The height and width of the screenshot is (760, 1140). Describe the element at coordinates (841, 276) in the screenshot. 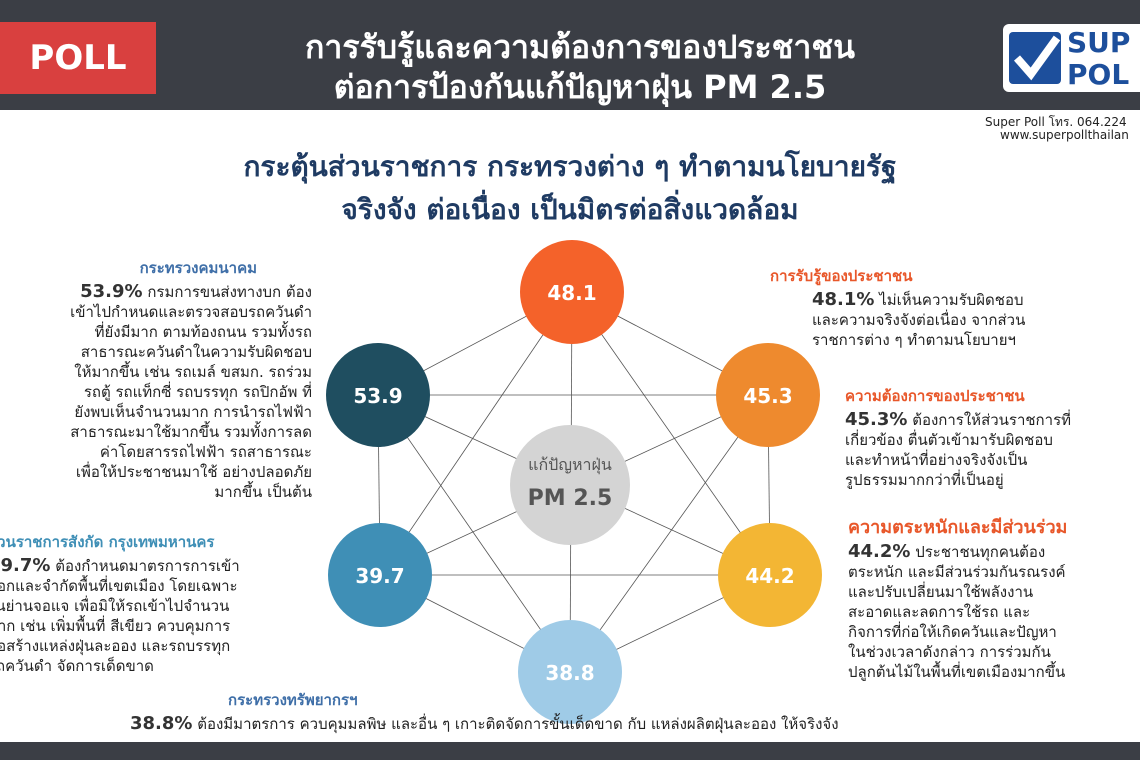

I see `block-heading: การรับรู้ของประชาชน` at that location.